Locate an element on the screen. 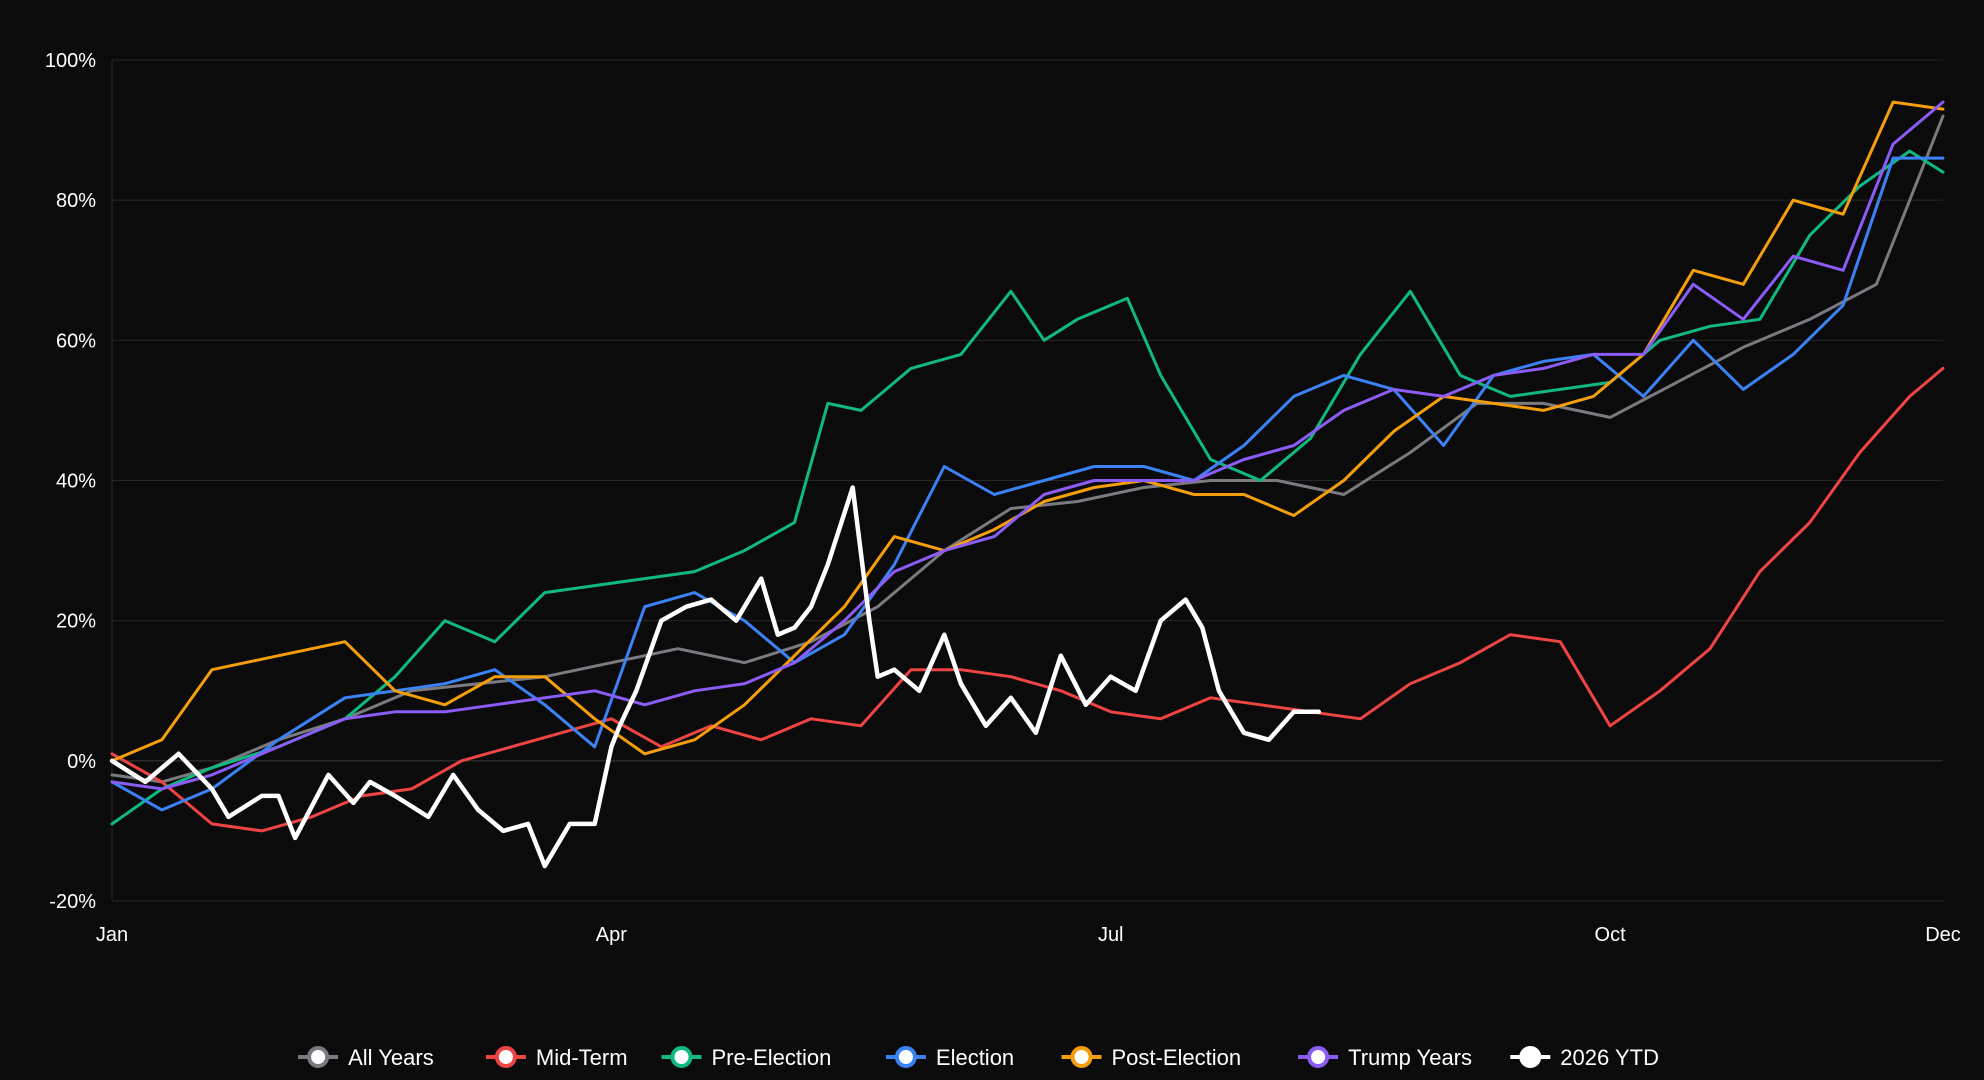  y-tick-label: 80% is located at coordinates (76, 201).